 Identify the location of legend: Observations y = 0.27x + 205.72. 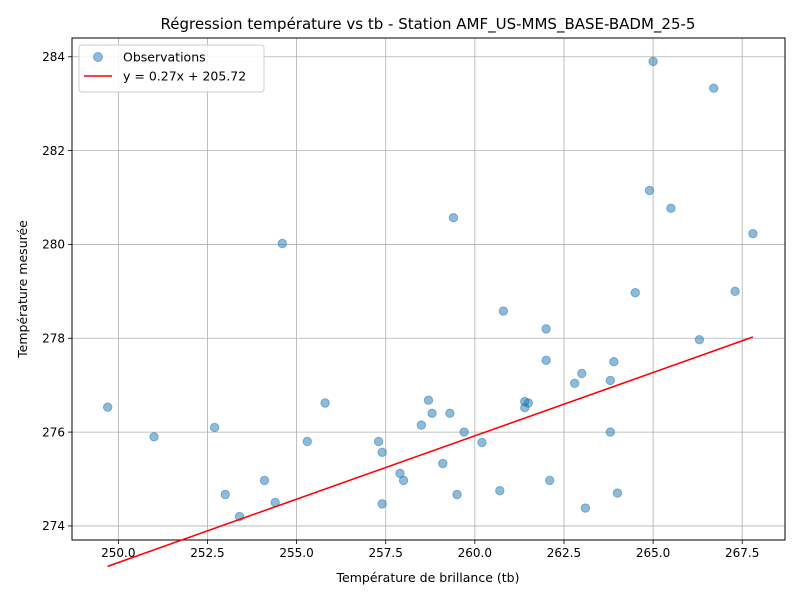
(171, 68).